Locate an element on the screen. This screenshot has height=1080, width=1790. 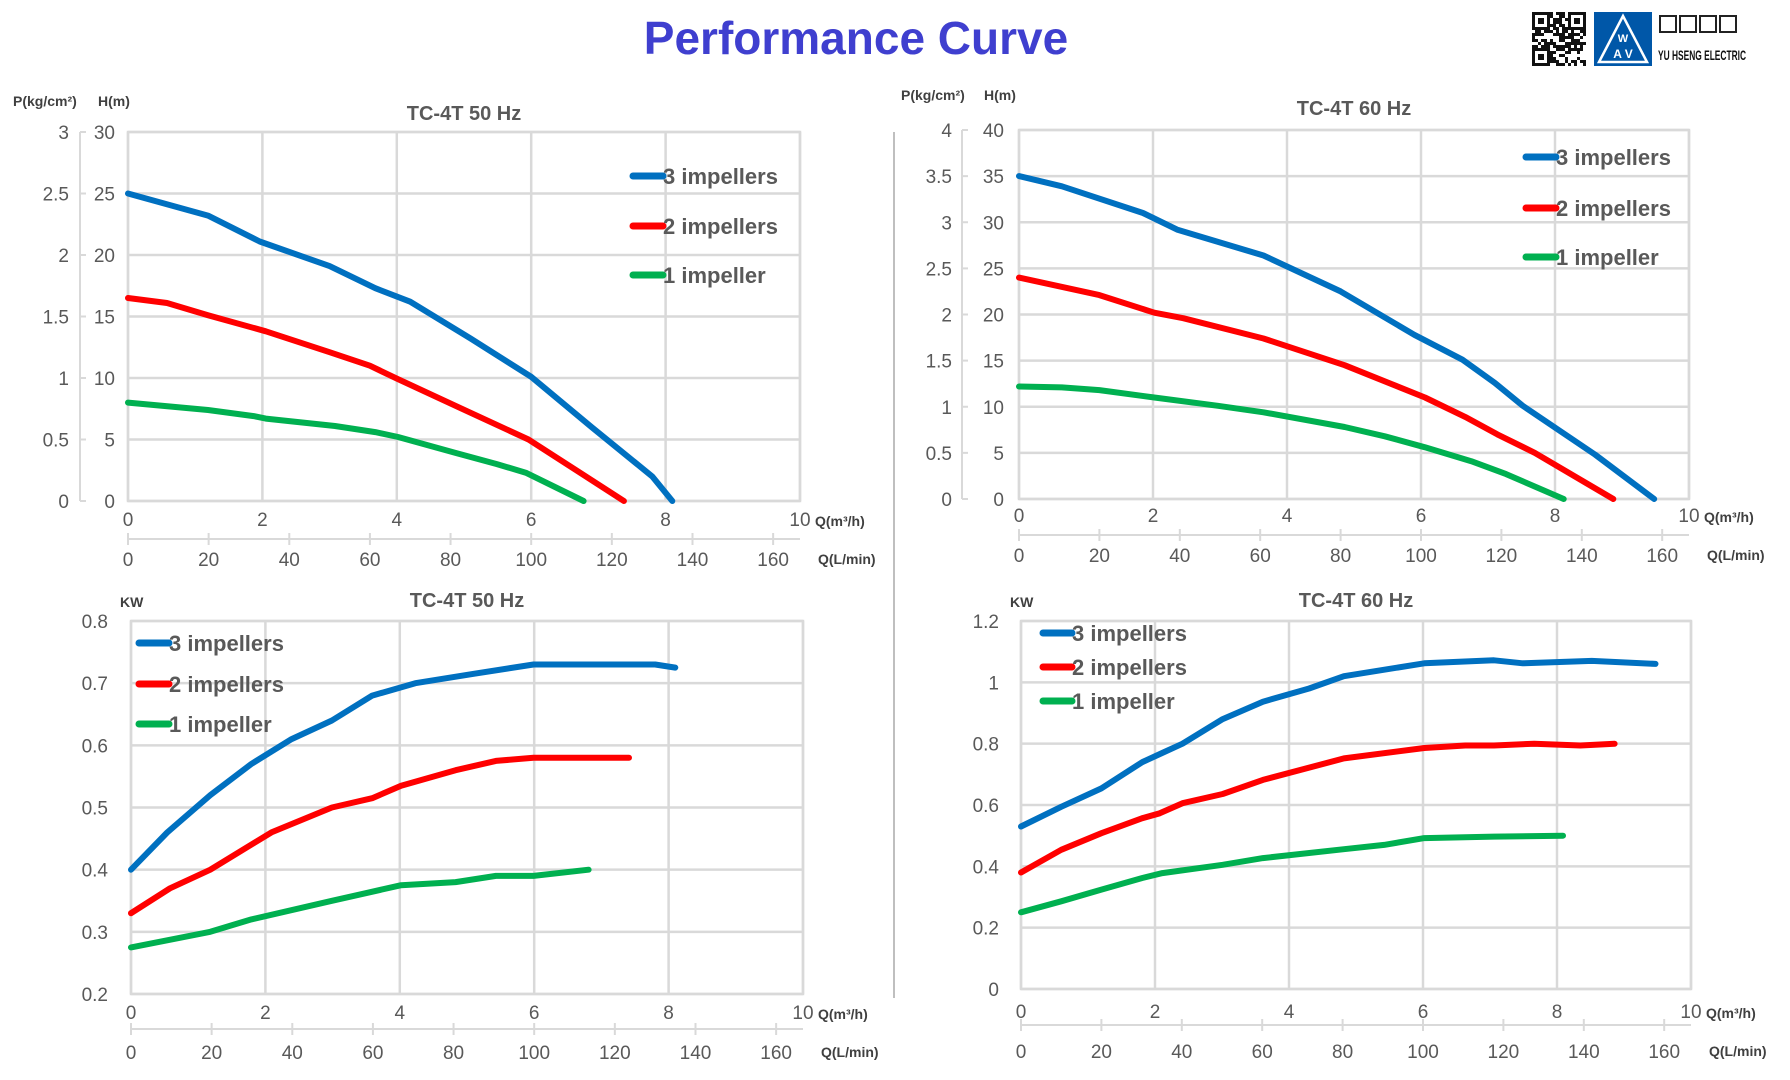
y-tick-label: 0.3 is located at coordinates (95, 933).